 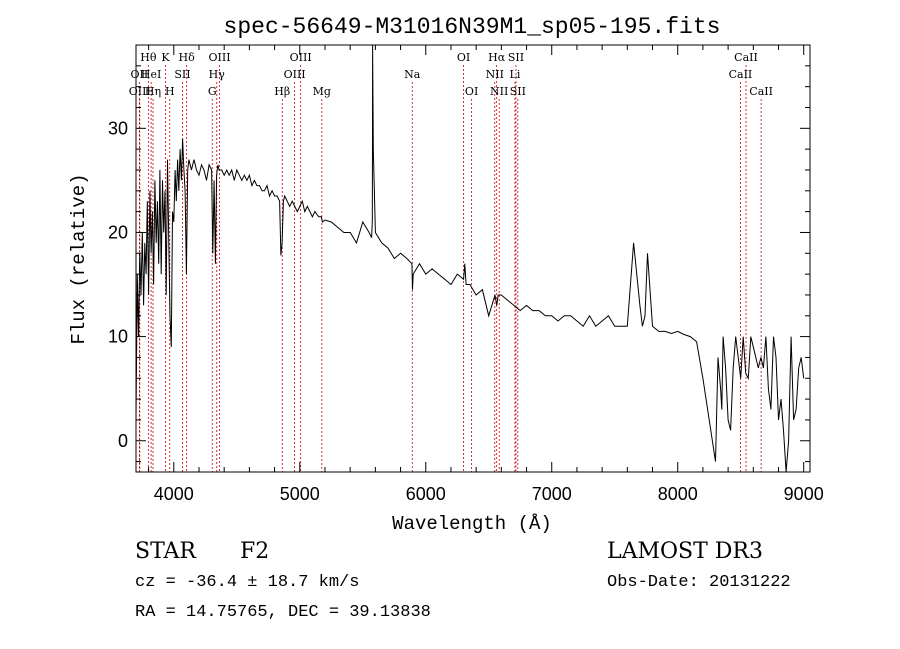 What do you see at coordinates (174, 494) in the screenshot?
I see `x-tick-label-0: 4000` at bounding box center [174, 494].